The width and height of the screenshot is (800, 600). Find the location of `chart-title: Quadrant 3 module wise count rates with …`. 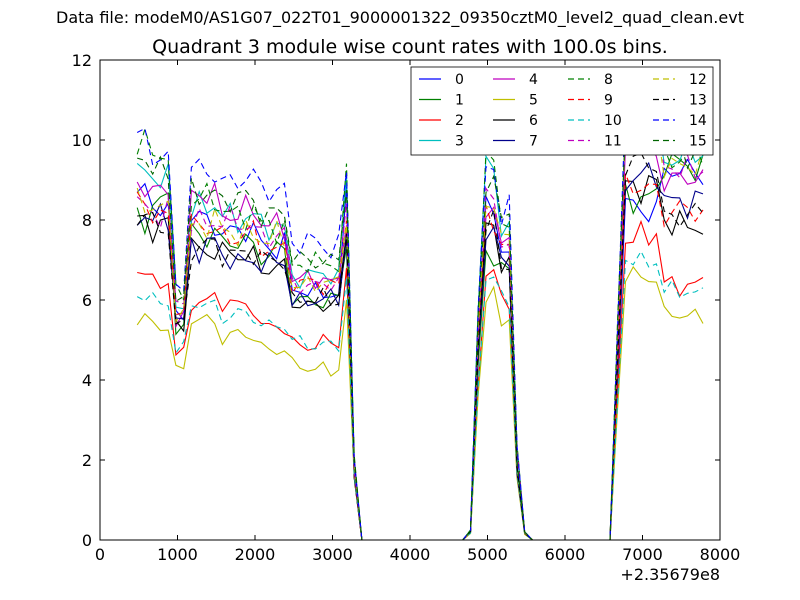

chart-title: Quadrant 3 module wise count rates with … is located at coordinates (410, 47).